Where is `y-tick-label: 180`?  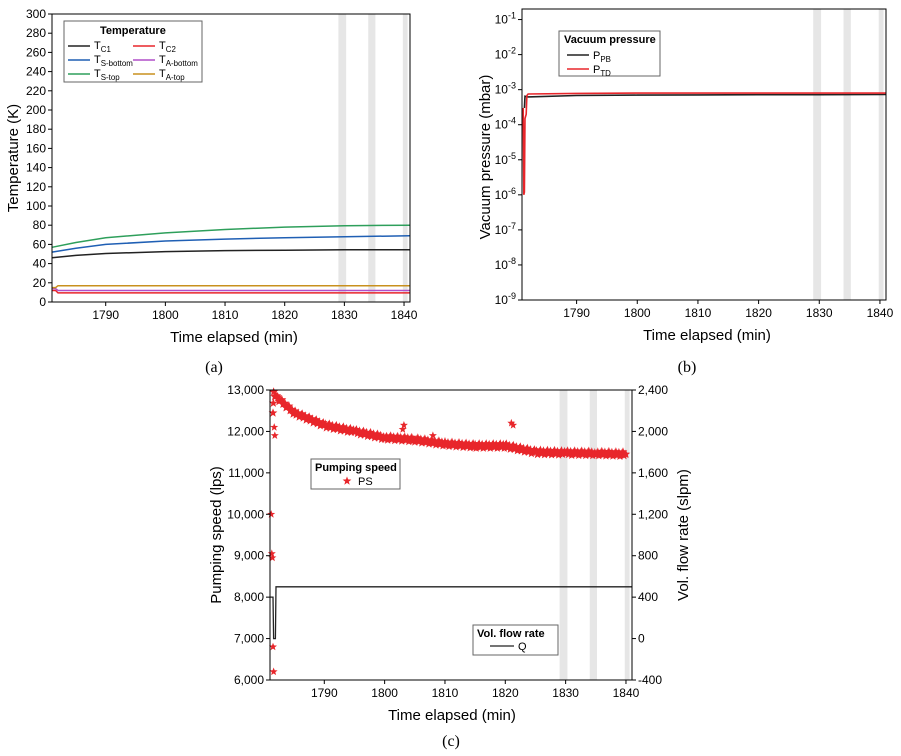 y-tick-label: 180 is located at coordinates (36, 129).